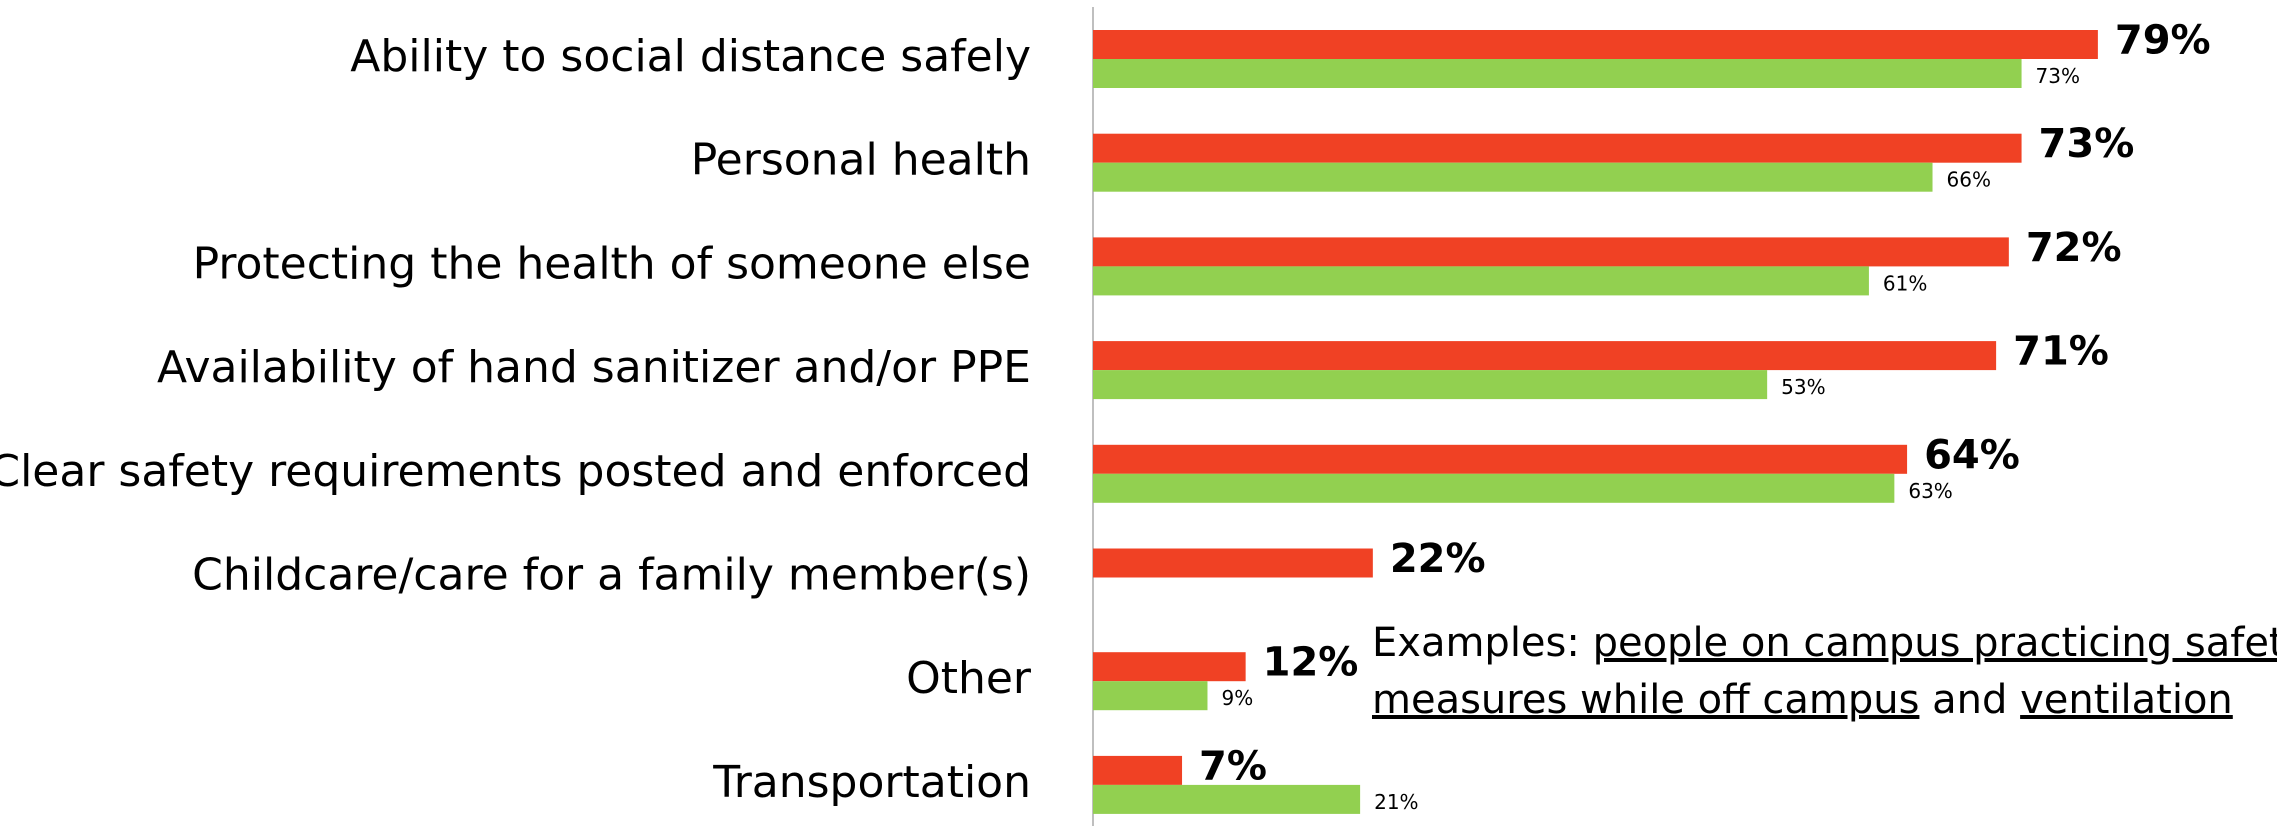 The width and height of the screenshot is (2277, 826). I want to click on category-label: Transportation, so click(871, 782).